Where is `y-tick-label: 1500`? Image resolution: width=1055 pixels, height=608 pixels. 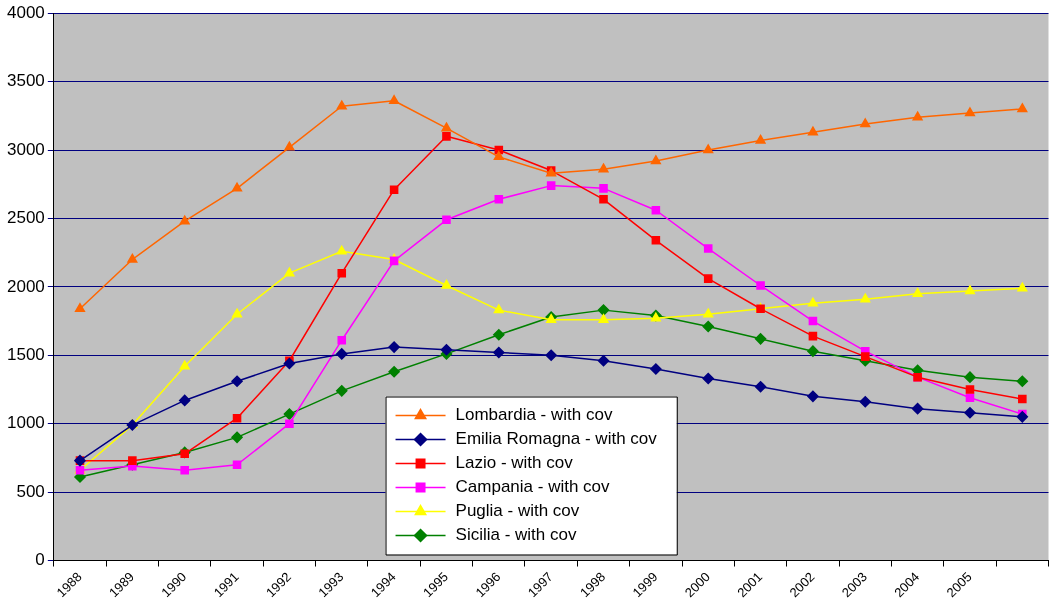
y-tick-label: 1500 is located at coordinates (25, 354).